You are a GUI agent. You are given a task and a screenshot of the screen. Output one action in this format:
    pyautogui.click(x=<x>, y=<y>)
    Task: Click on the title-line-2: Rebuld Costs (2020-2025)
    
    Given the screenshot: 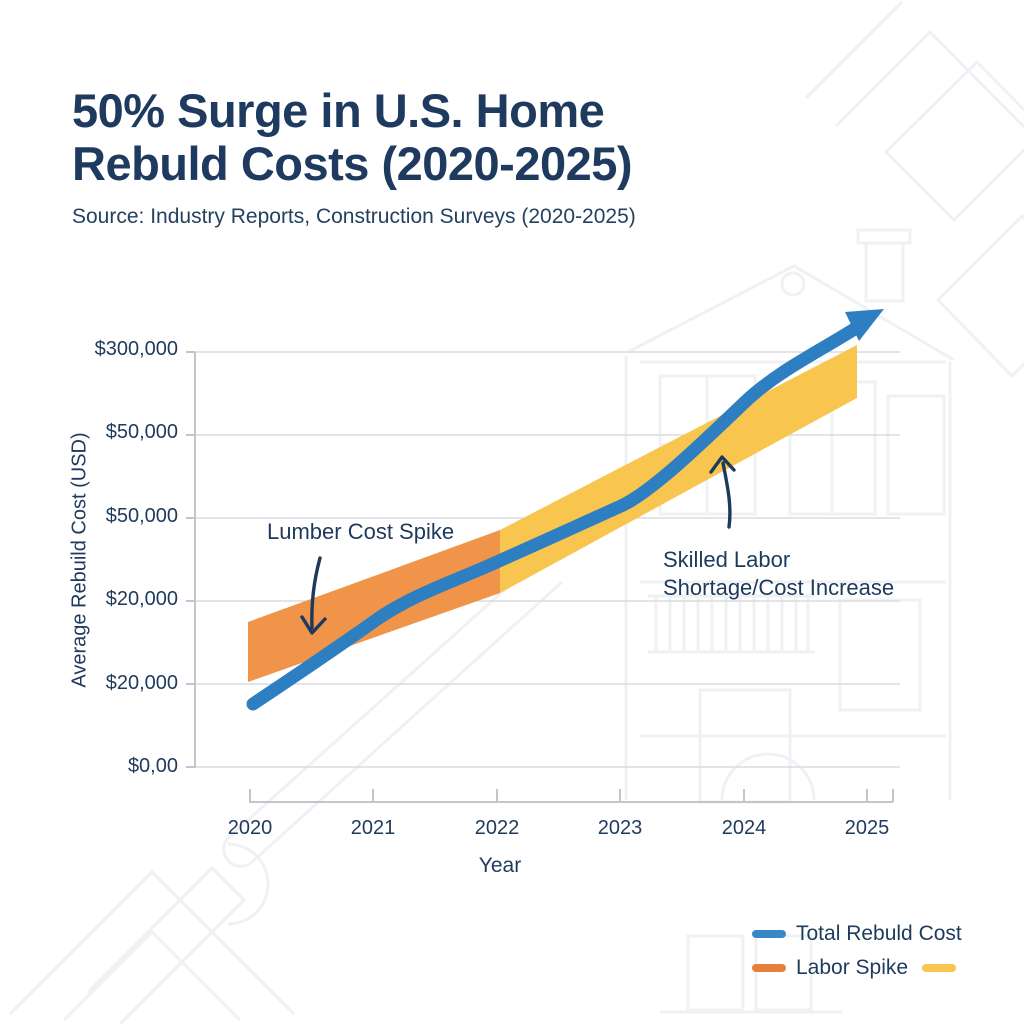 What is the action you would take?
    pyautogui.click(x=352, y=163)
    